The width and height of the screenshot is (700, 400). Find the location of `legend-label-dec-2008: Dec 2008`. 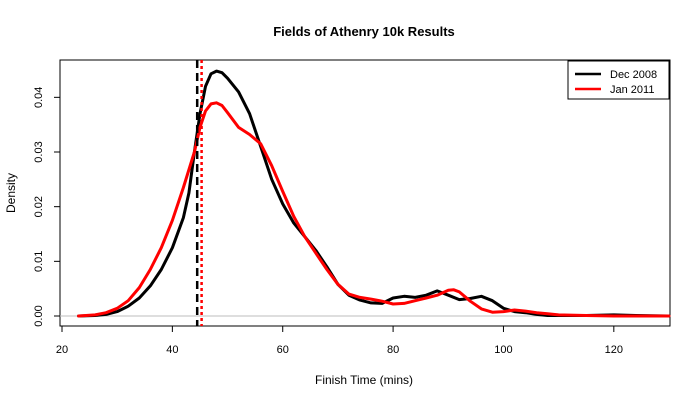

legend-label-dec-2008: Dec 2008 is located at coordinates (633, 75).